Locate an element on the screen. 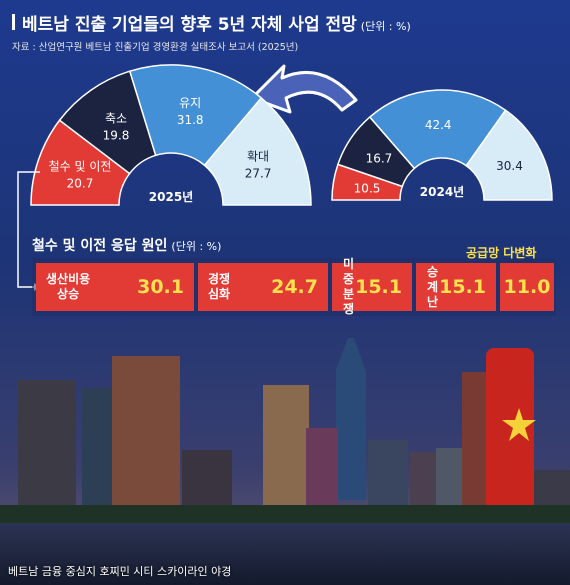 This screenshot has height=585, width=570. flag-tower is located at coordinates (510, 434).